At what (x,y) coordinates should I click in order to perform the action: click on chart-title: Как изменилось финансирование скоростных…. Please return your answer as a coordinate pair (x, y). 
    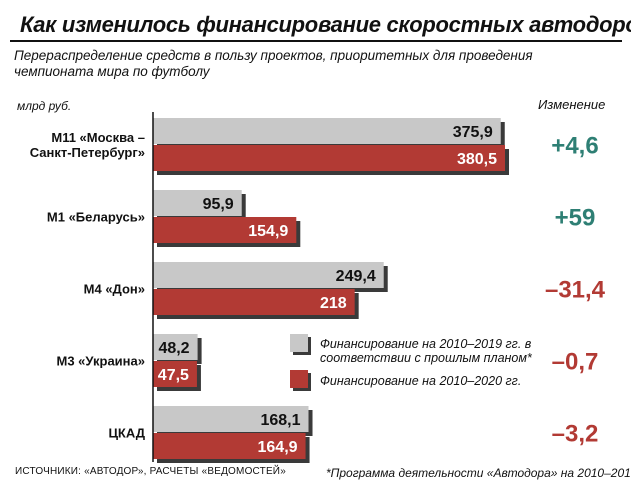
    Looking at the image, I should click on (325, 24).